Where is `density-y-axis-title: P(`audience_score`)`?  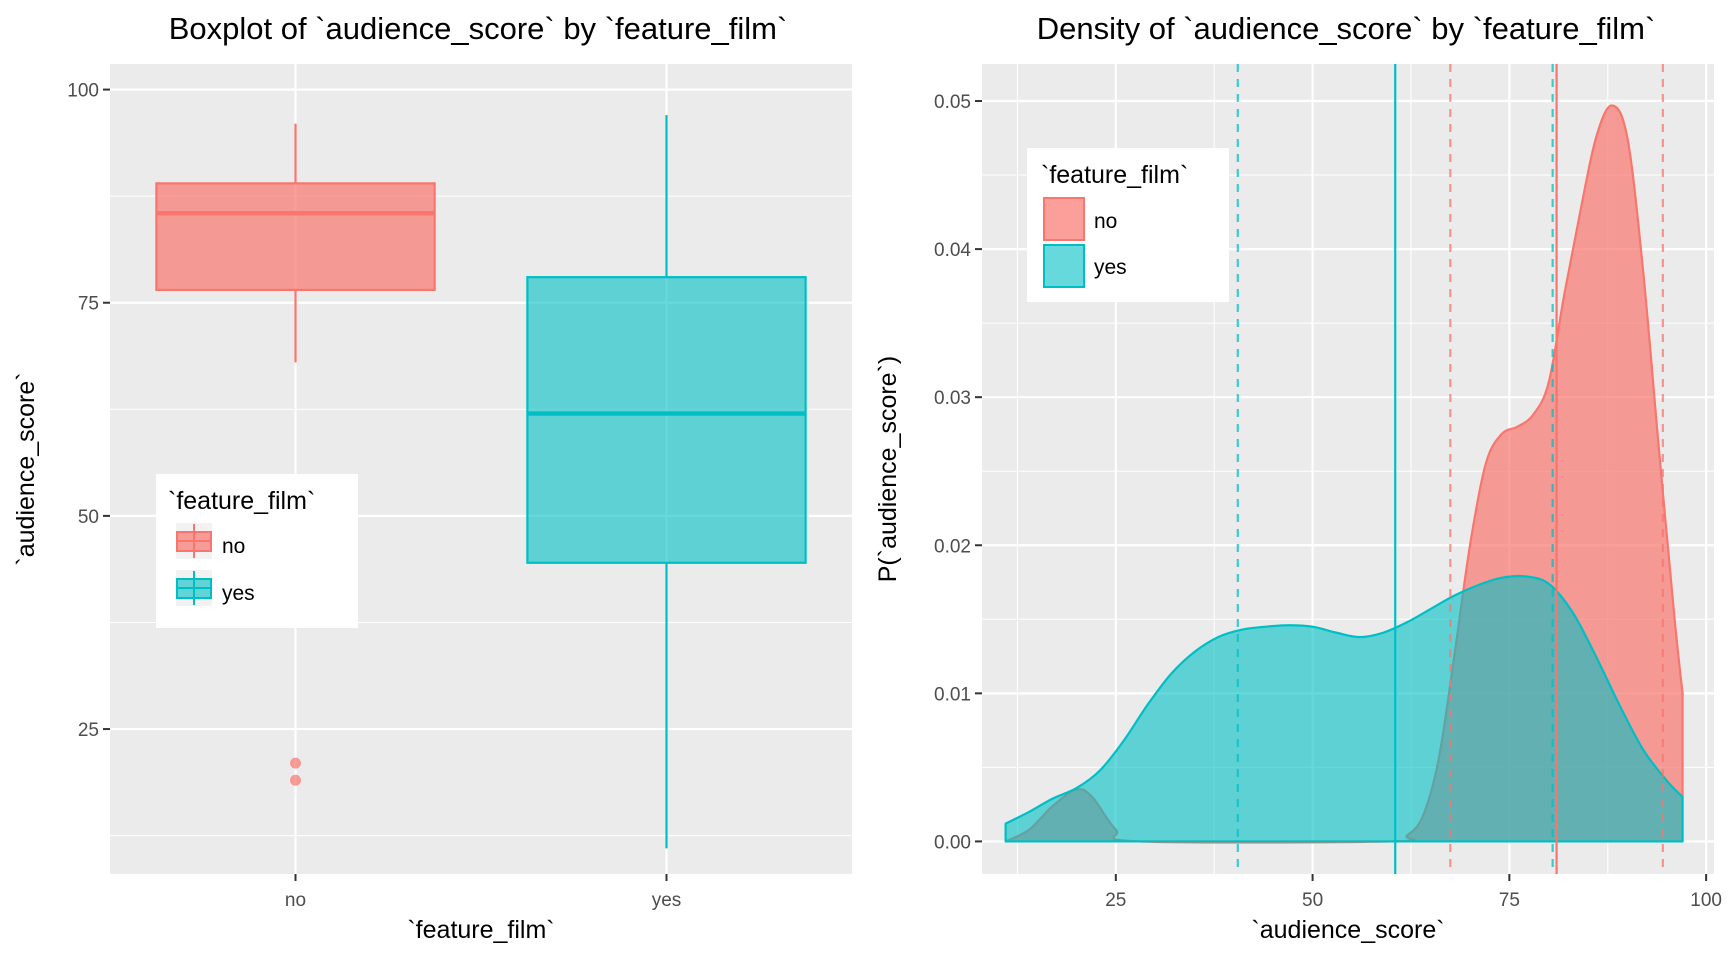 density-y-axis-title: P(`audience_score`) is located at coordinates (888, 469).